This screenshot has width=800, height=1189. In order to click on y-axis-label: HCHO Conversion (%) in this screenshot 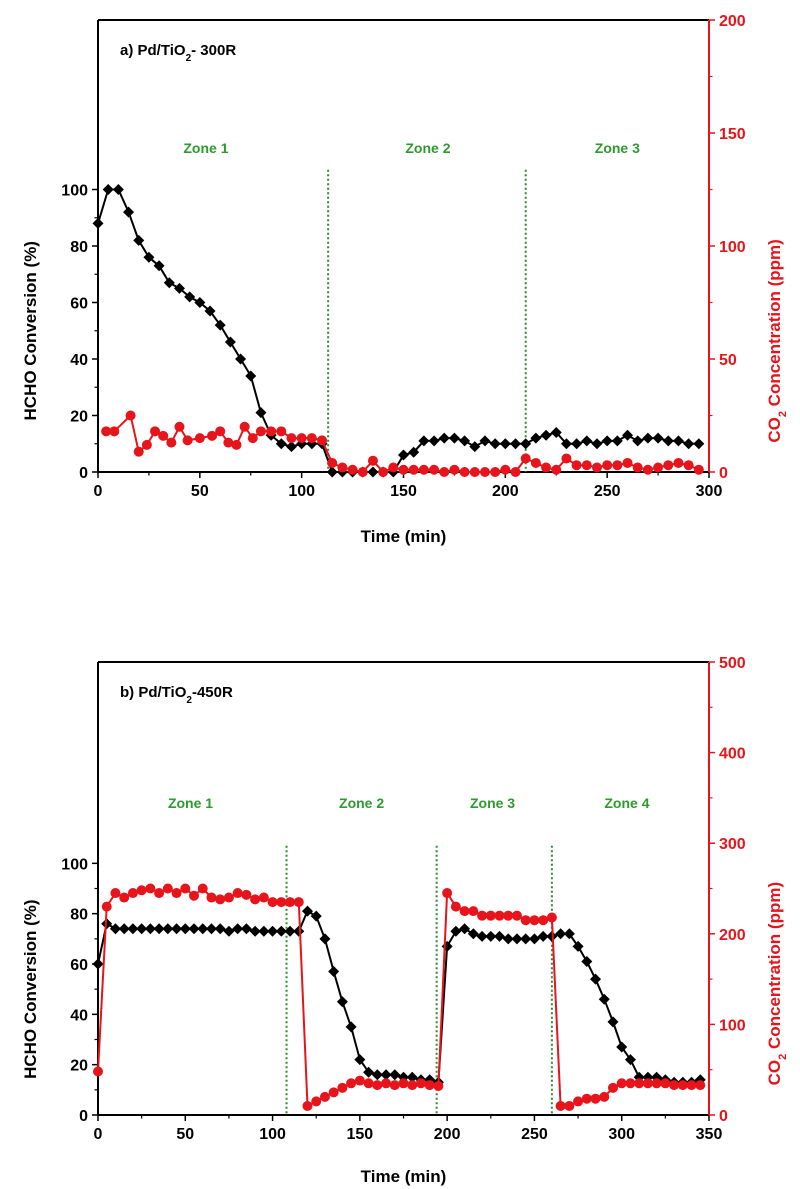, I will do `click(30, 330)`.